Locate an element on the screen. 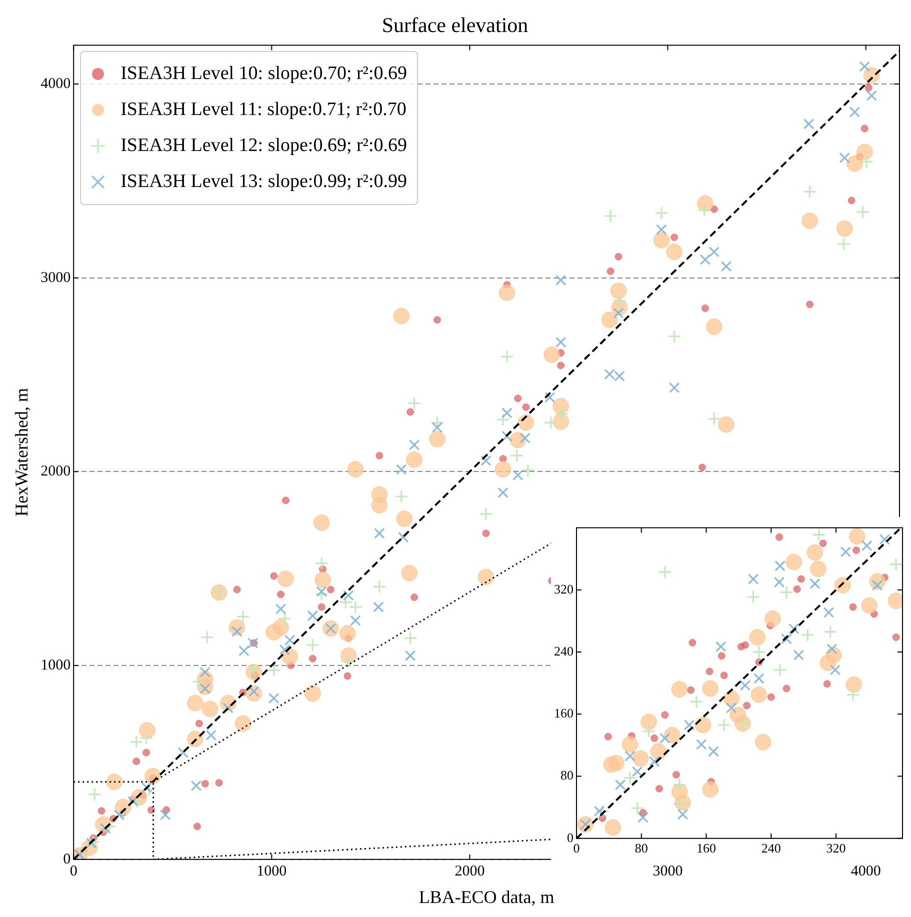  legend-label: ISEA3H Level 11: slope:0.71; r²:0.70 is located at coordinates (263, 110).